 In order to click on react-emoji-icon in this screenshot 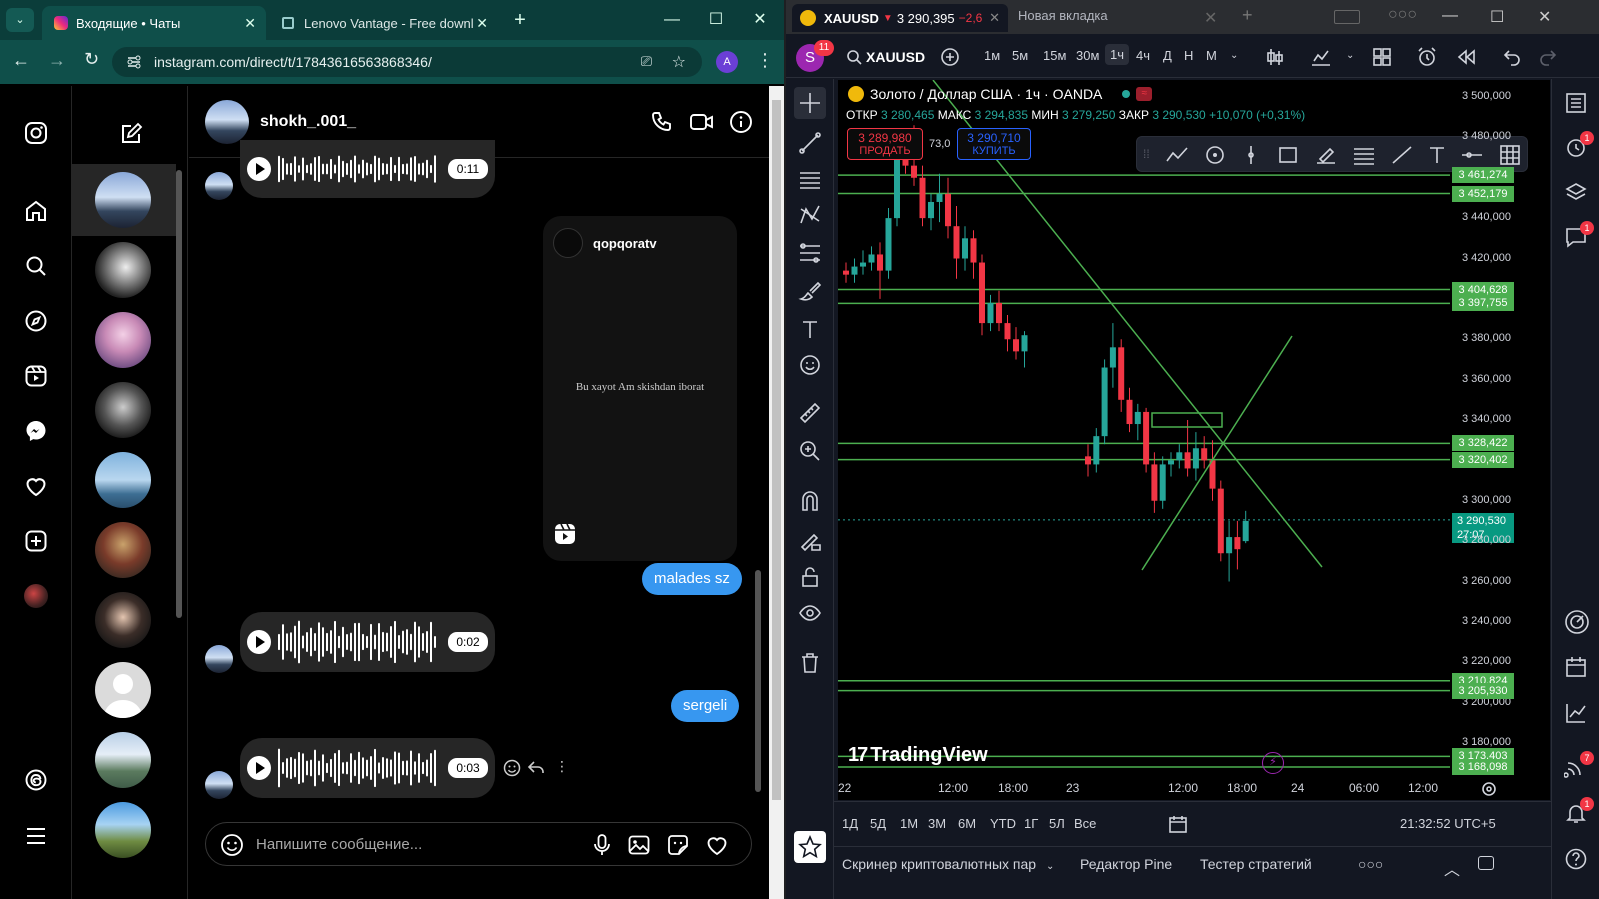, I will do `click(512, 768)`.